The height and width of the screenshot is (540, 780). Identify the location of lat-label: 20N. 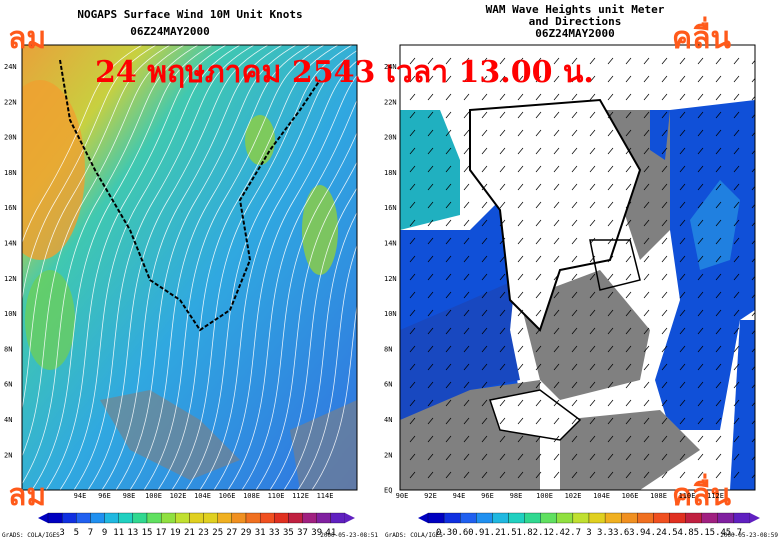
(10, 138).